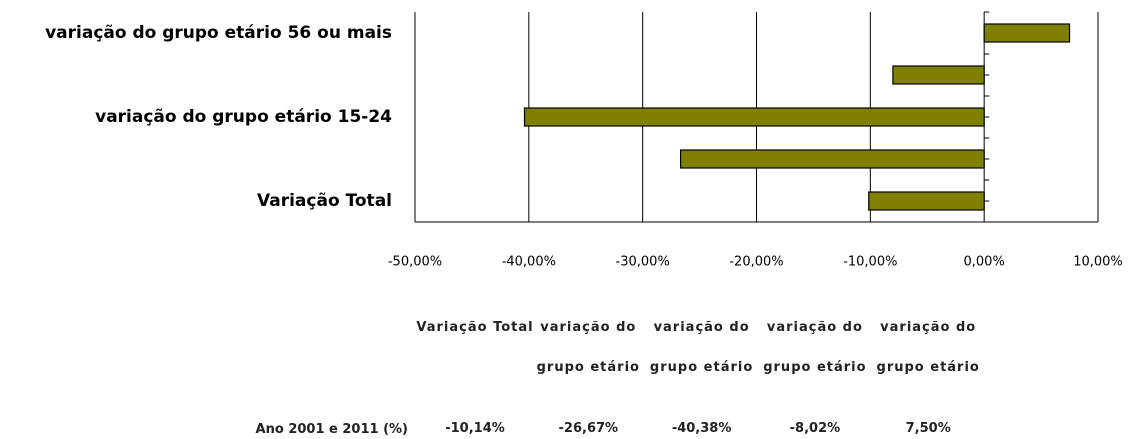 This screenshot has height=439, width=1128. What do you see at coordinates (331, 429) in the screenshot?
I see `row-label: Ano 2001 e 2011 (%)` at bounding box center [331, 429].